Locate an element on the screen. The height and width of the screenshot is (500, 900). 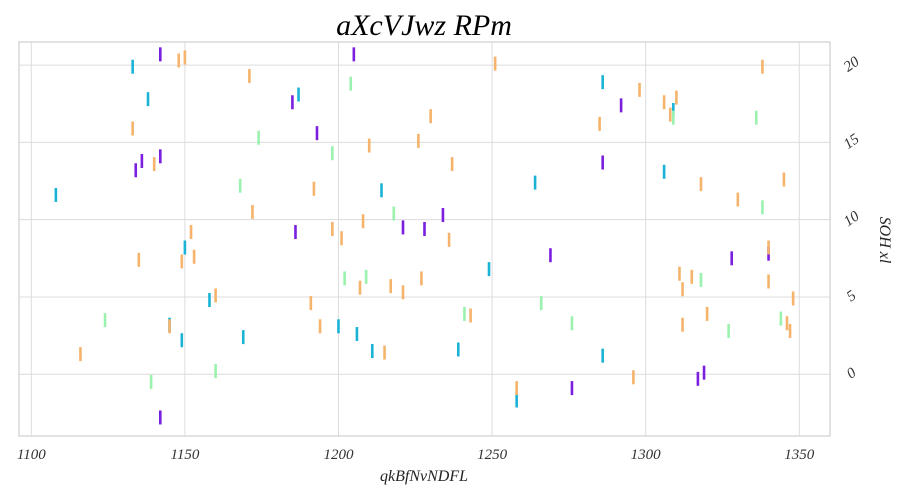
x-tick-label: 1100 is located at coordinates (31, 455).